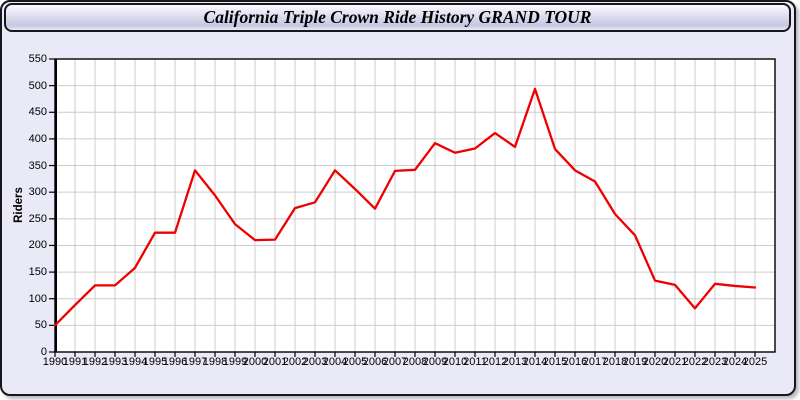  Describe the element at coordinates (19, 205) in the screenshot. I see `y-axis-title: Riders` at that location.